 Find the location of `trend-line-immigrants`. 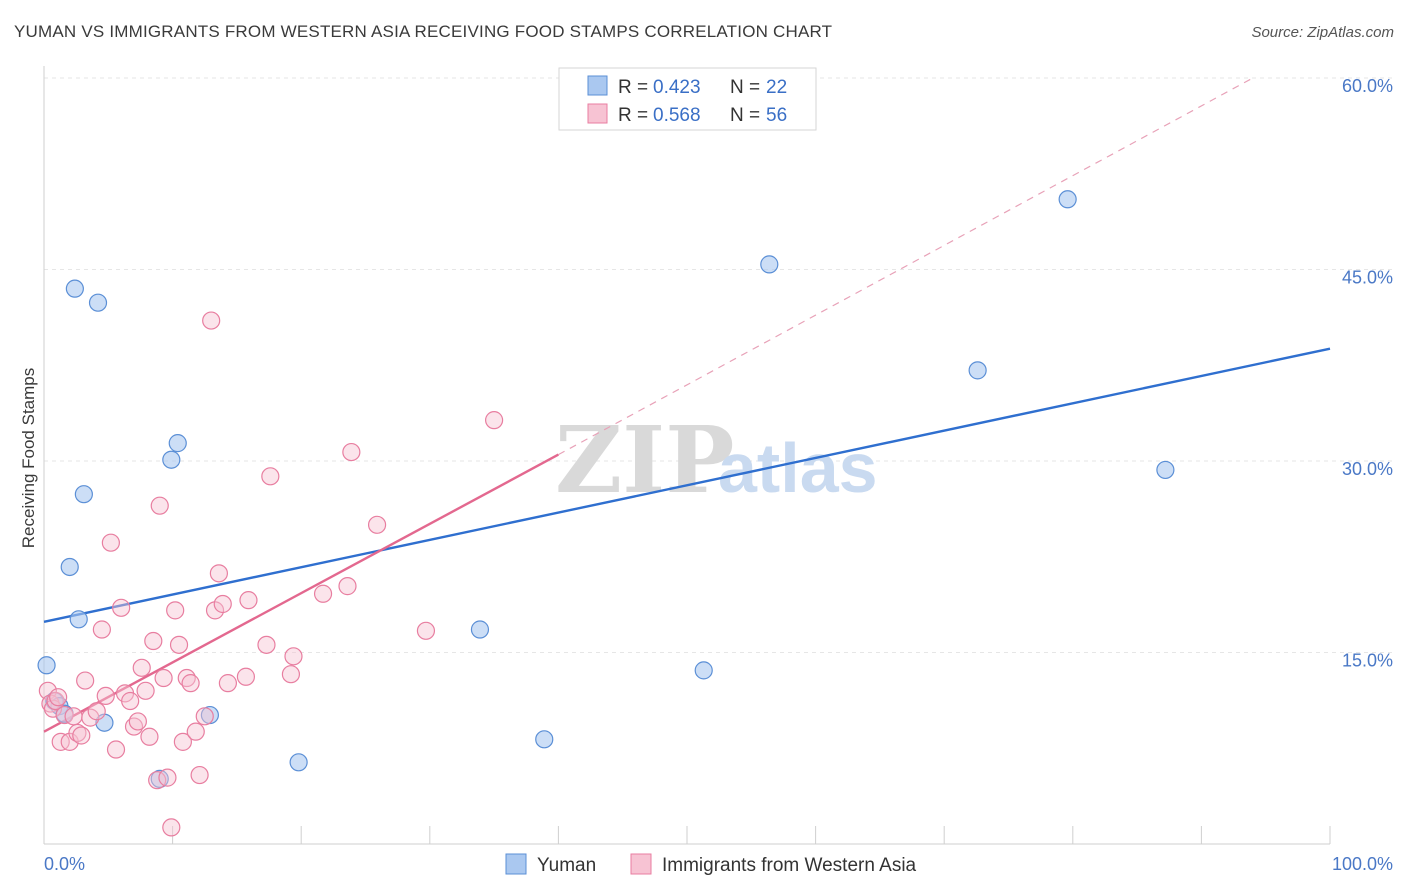

trend-line-immigrants is located at coordinates (301, 593).